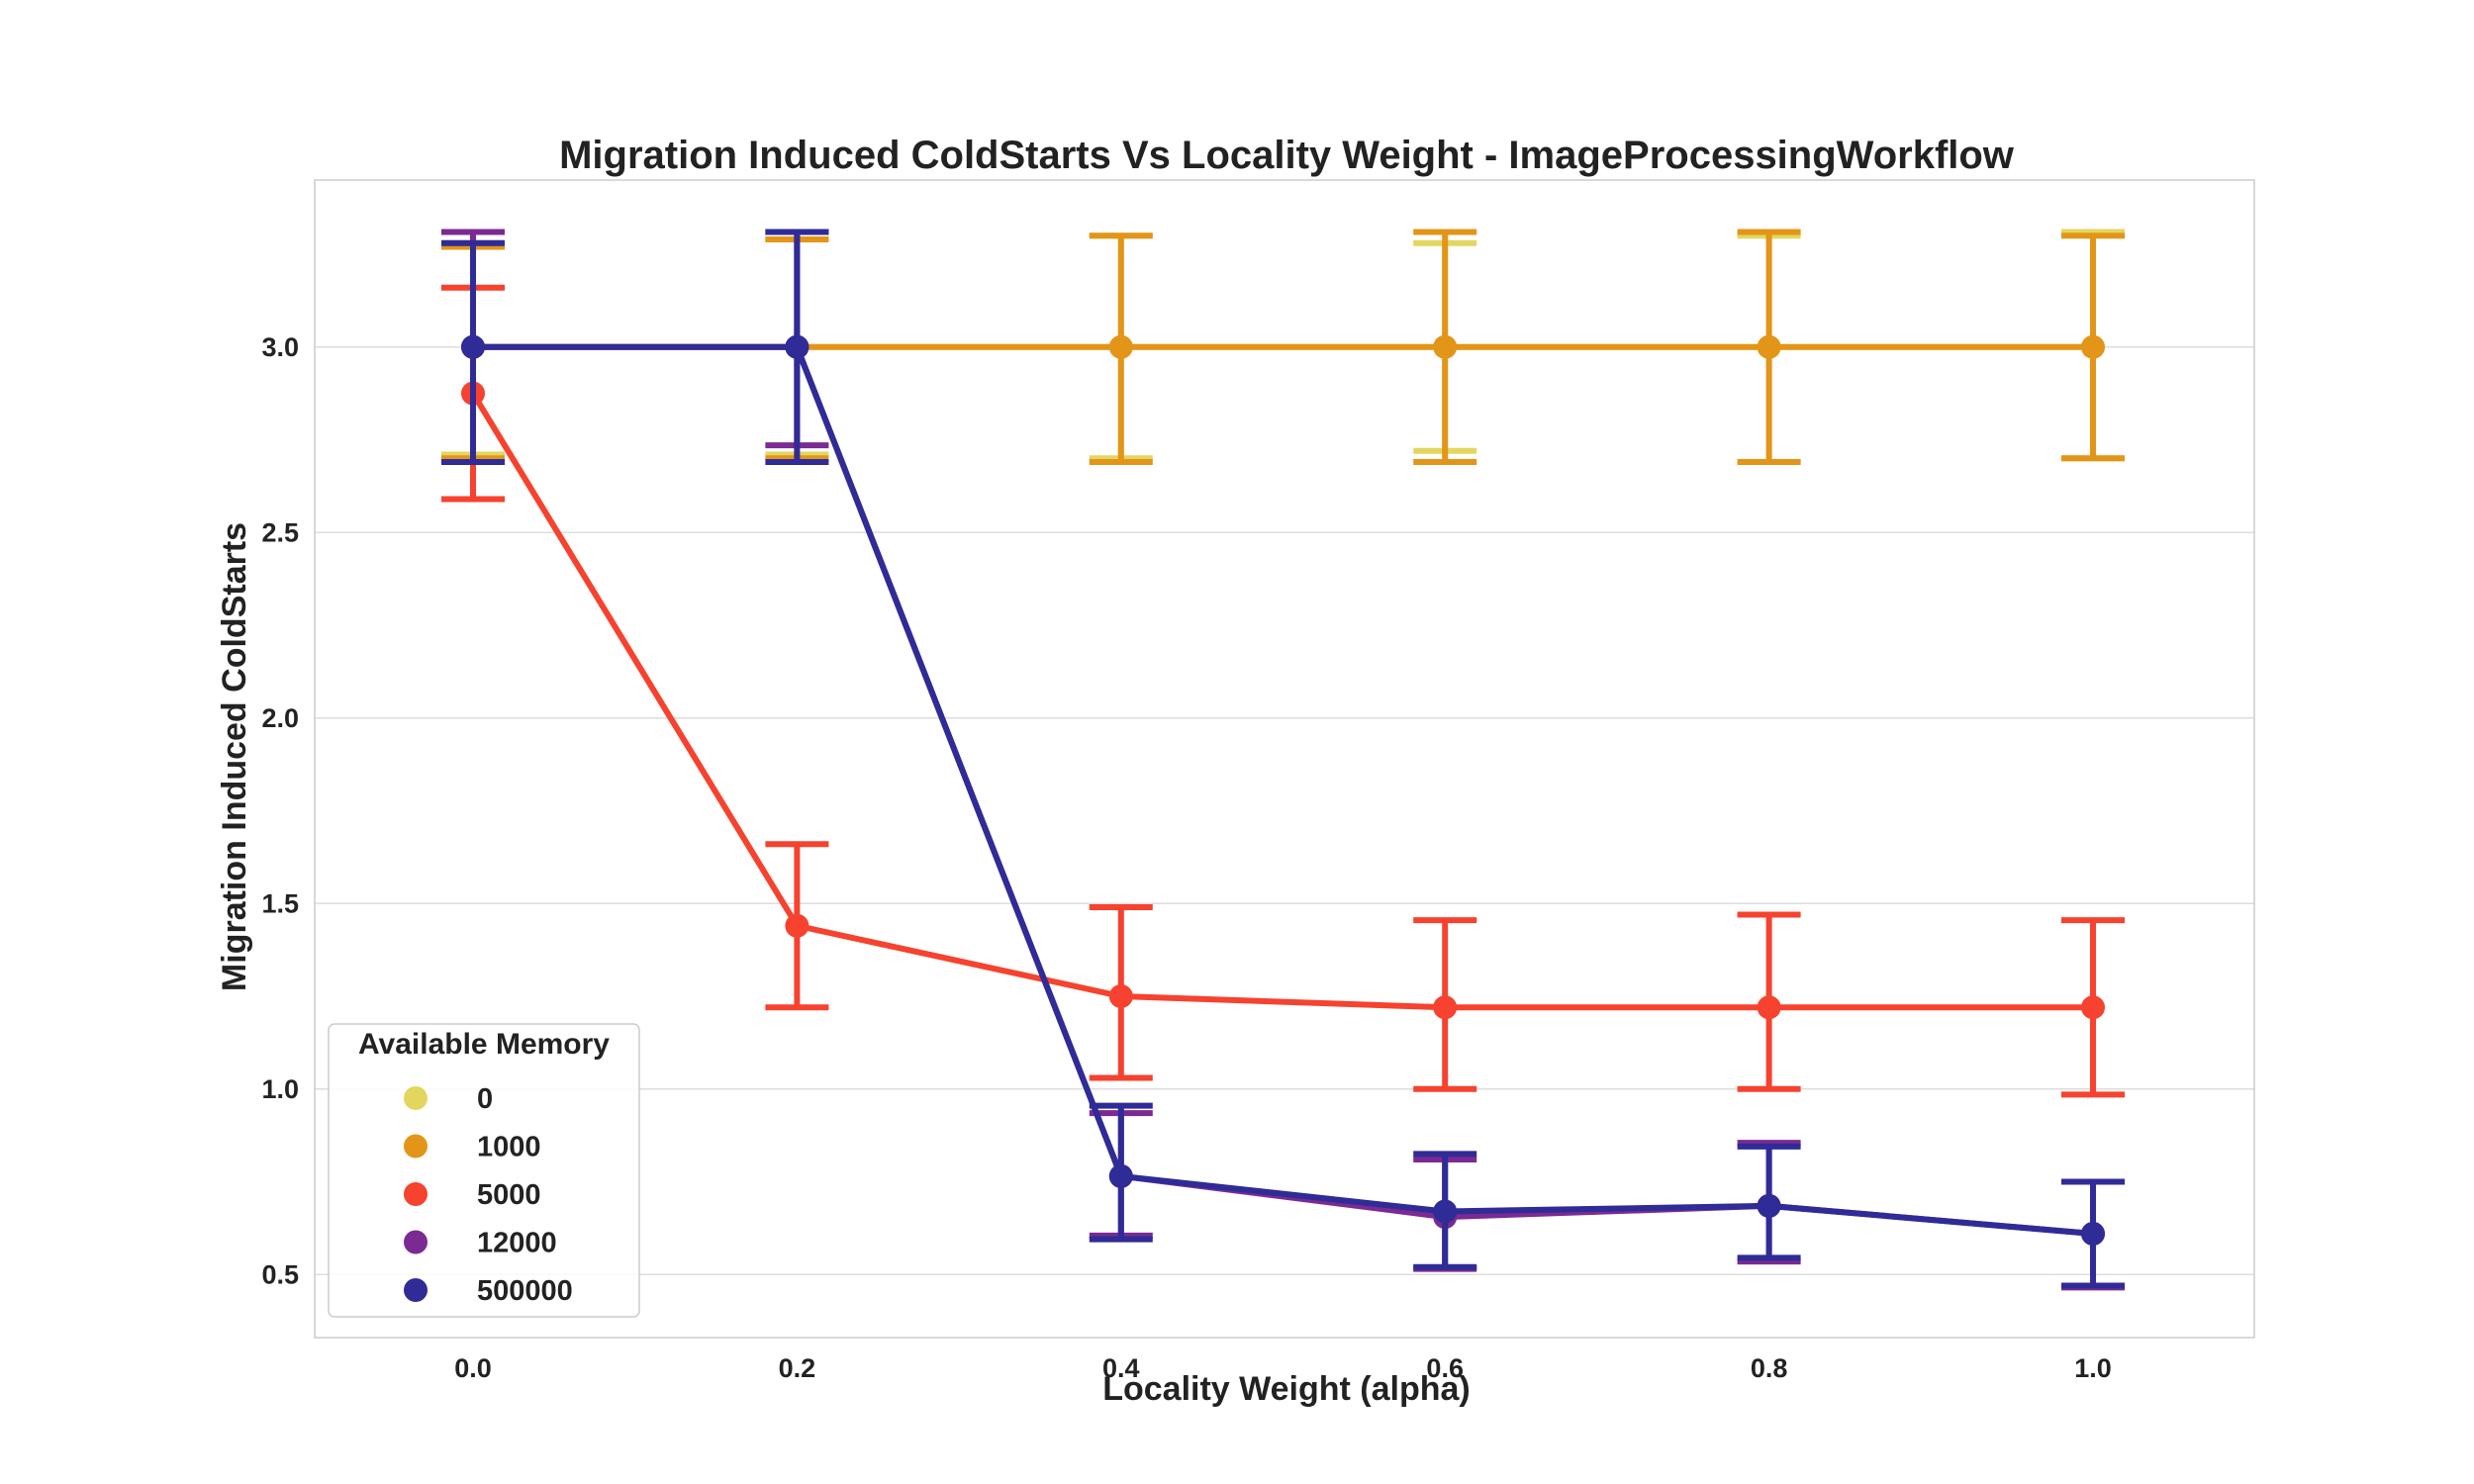 The width and height of the screenshot is (2474, 1484). Describe the element at coordinates (517, 1243) in the screenshot. I see `legend-label: 12000` at that location.